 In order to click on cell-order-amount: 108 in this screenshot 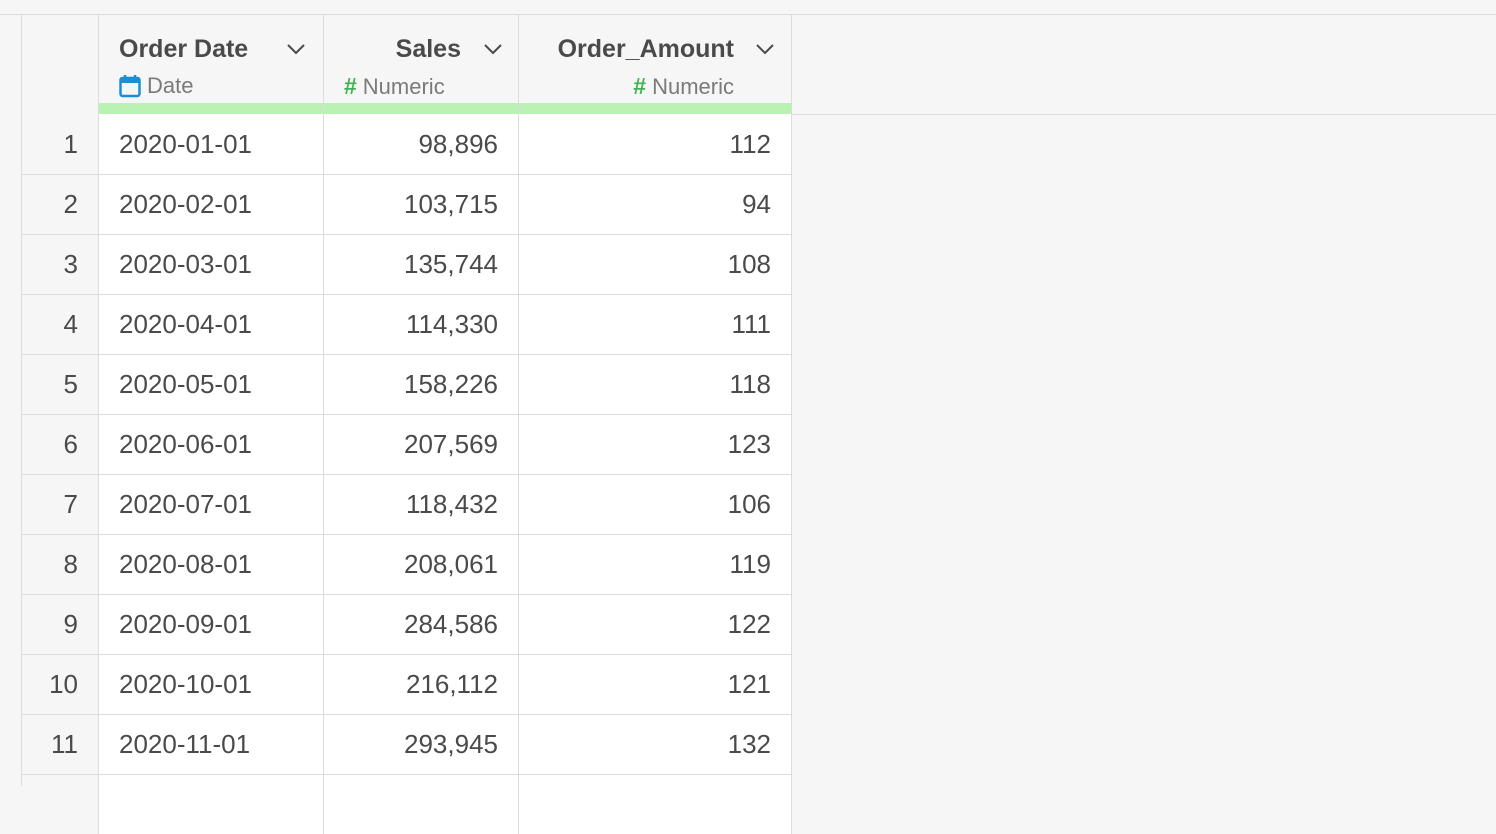, I will do `click(655, 264)`.